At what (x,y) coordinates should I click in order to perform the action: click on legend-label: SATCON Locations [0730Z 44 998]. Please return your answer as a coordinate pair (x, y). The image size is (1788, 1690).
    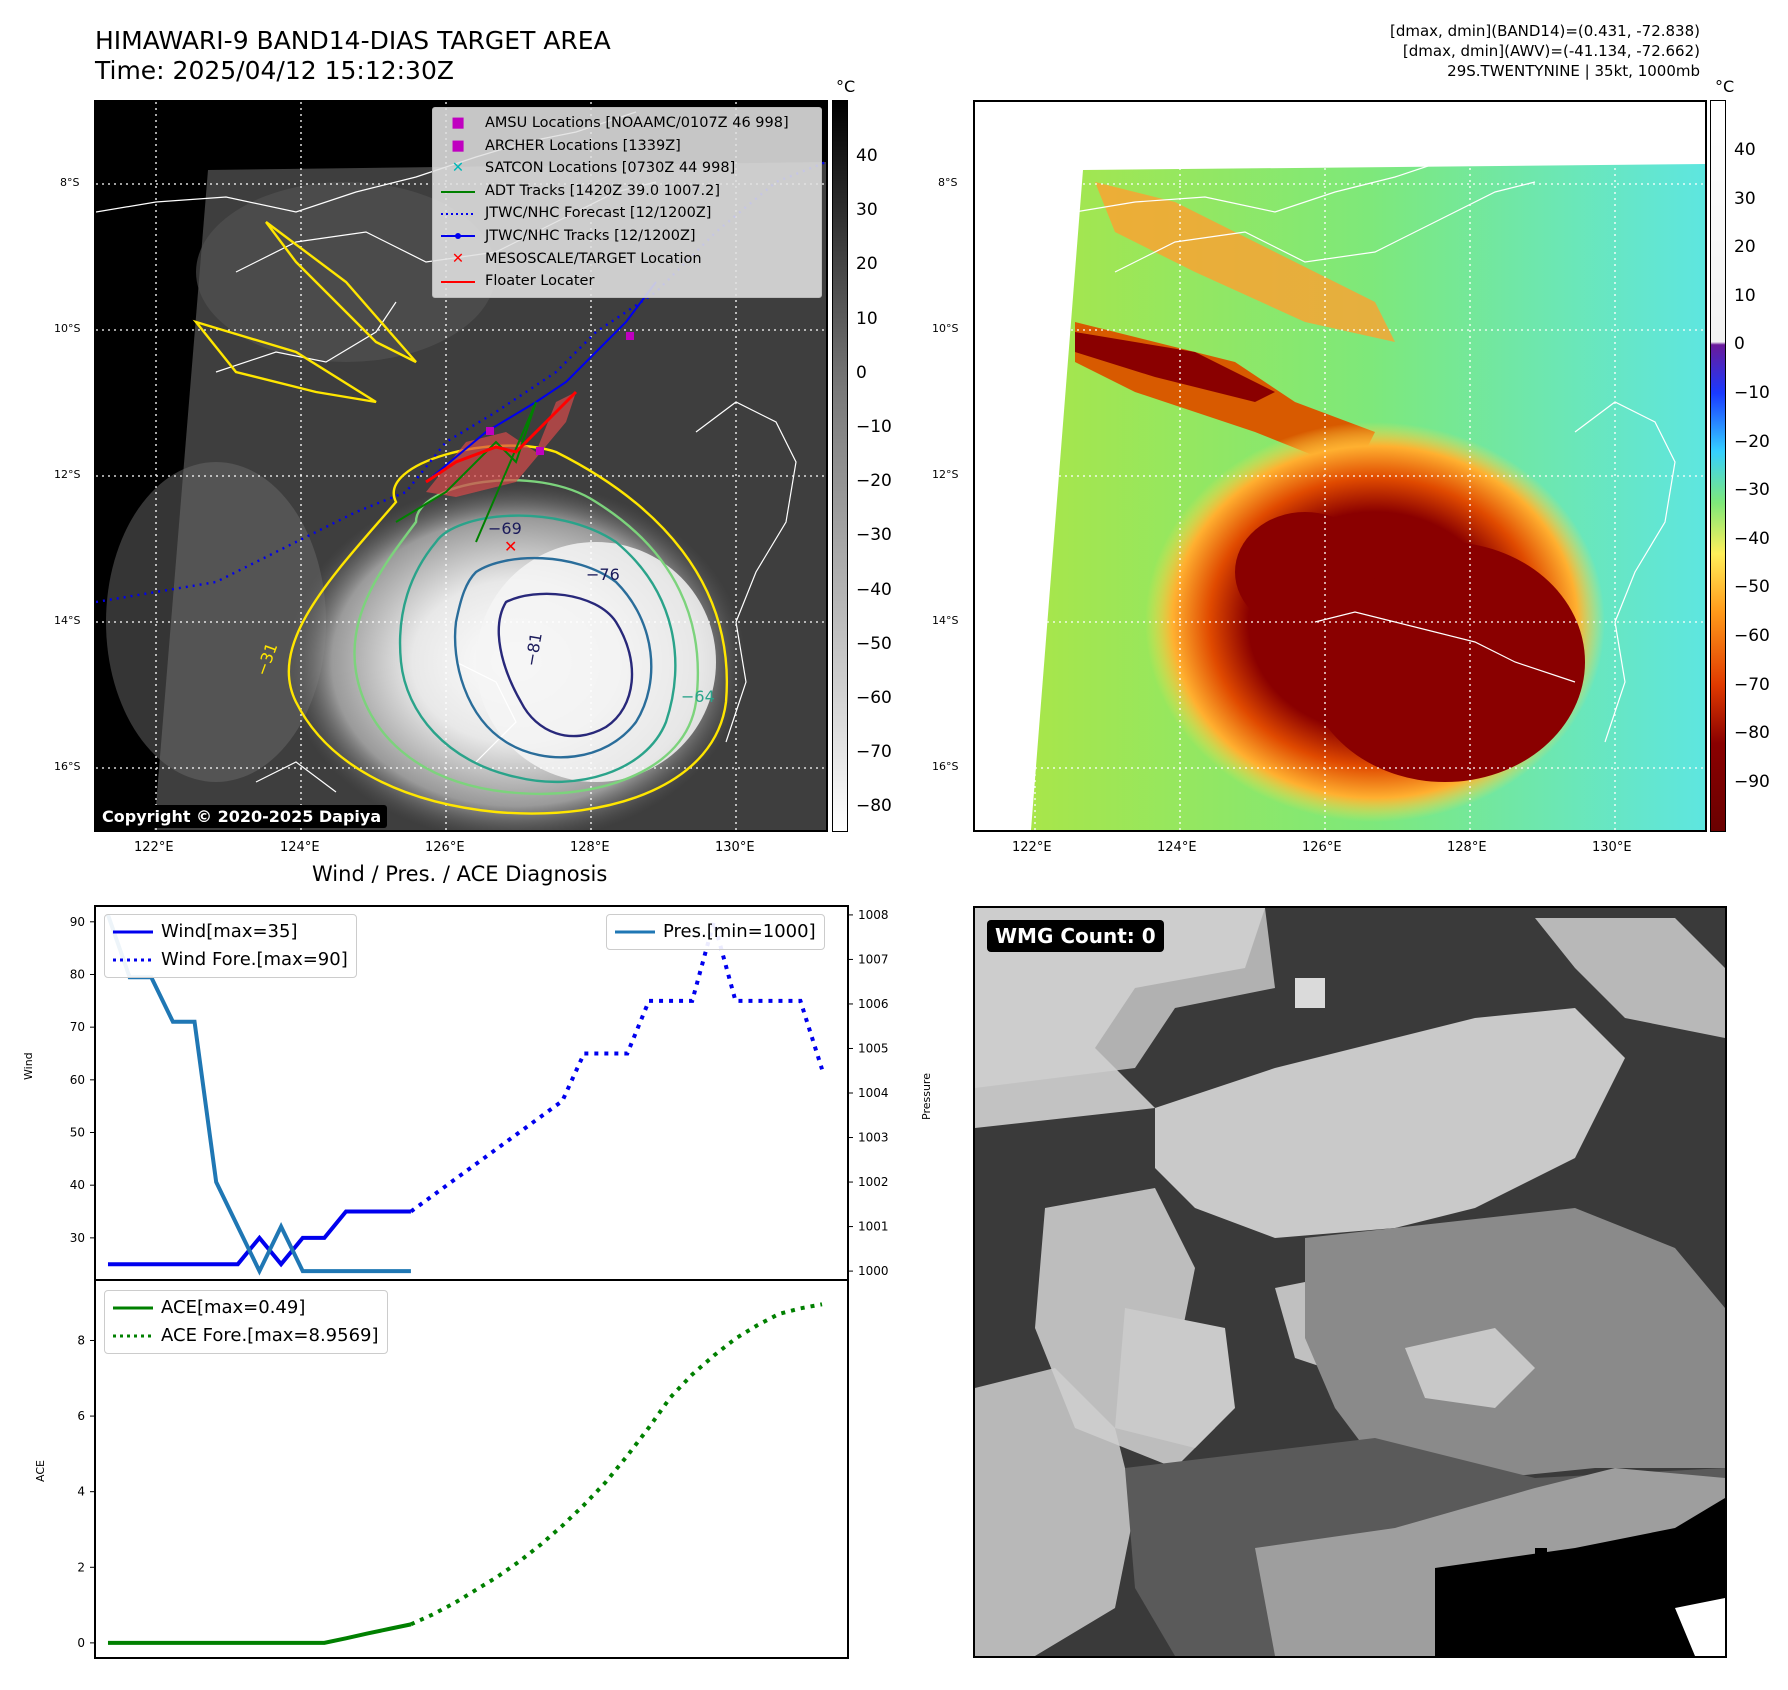
    Looking at the image, I should click on (610, 168).